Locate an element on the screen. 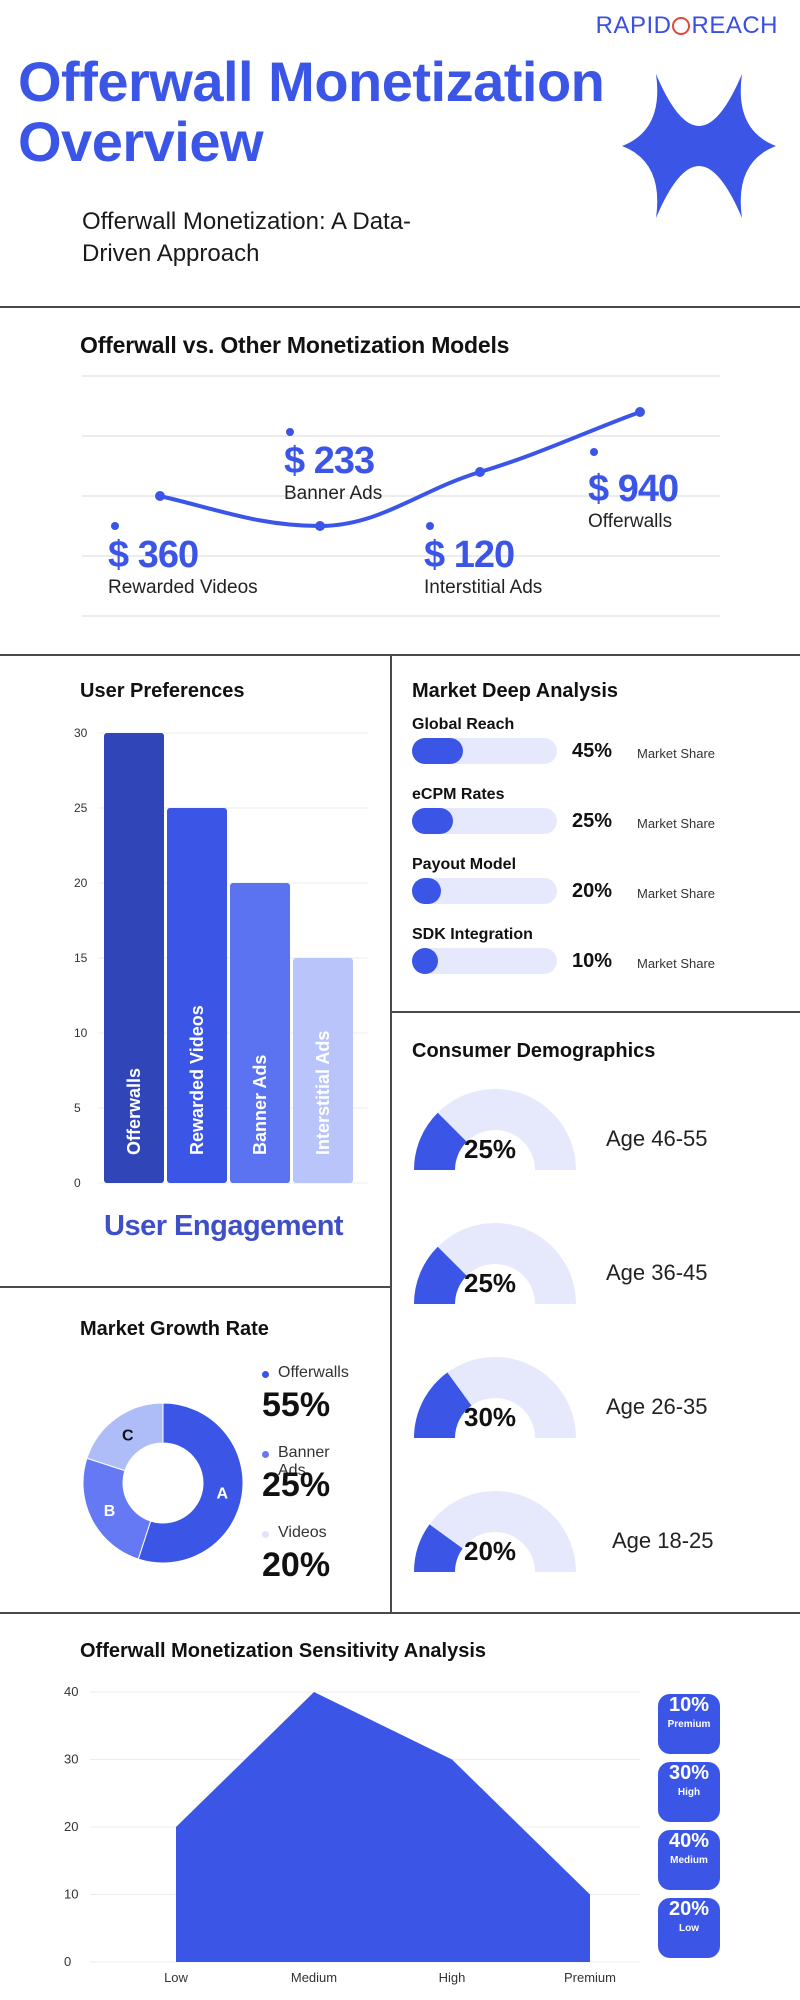  demographic-item: 25% Age 36-45 is located at coordinates (560, 1266).